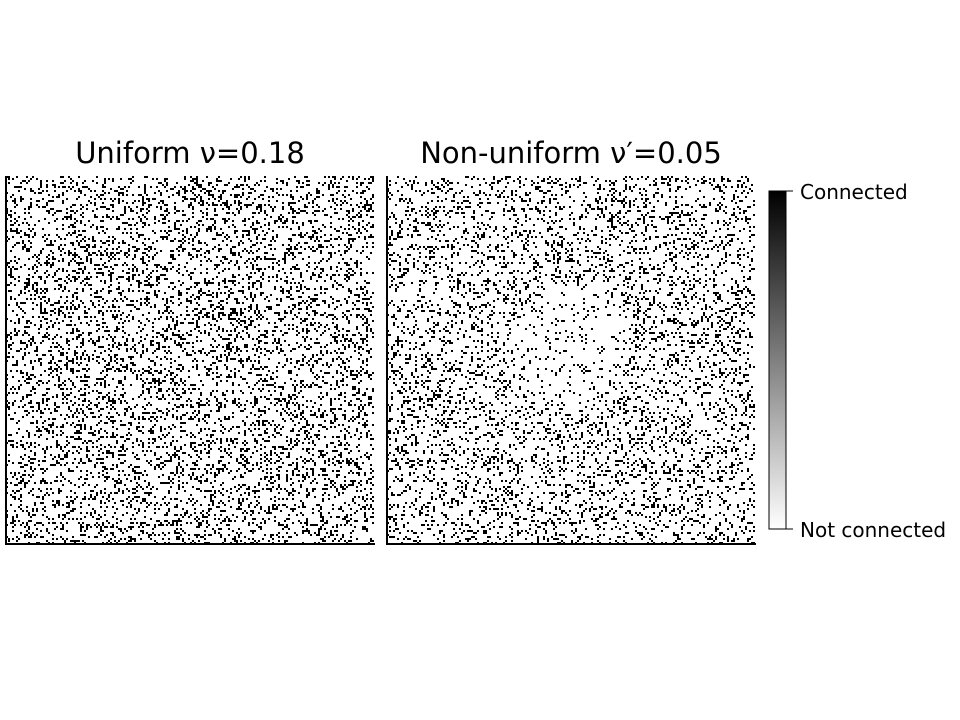  I want to click on panel-title-non-uniform: Non-uniform ν′=0.05, so click(571, 153).